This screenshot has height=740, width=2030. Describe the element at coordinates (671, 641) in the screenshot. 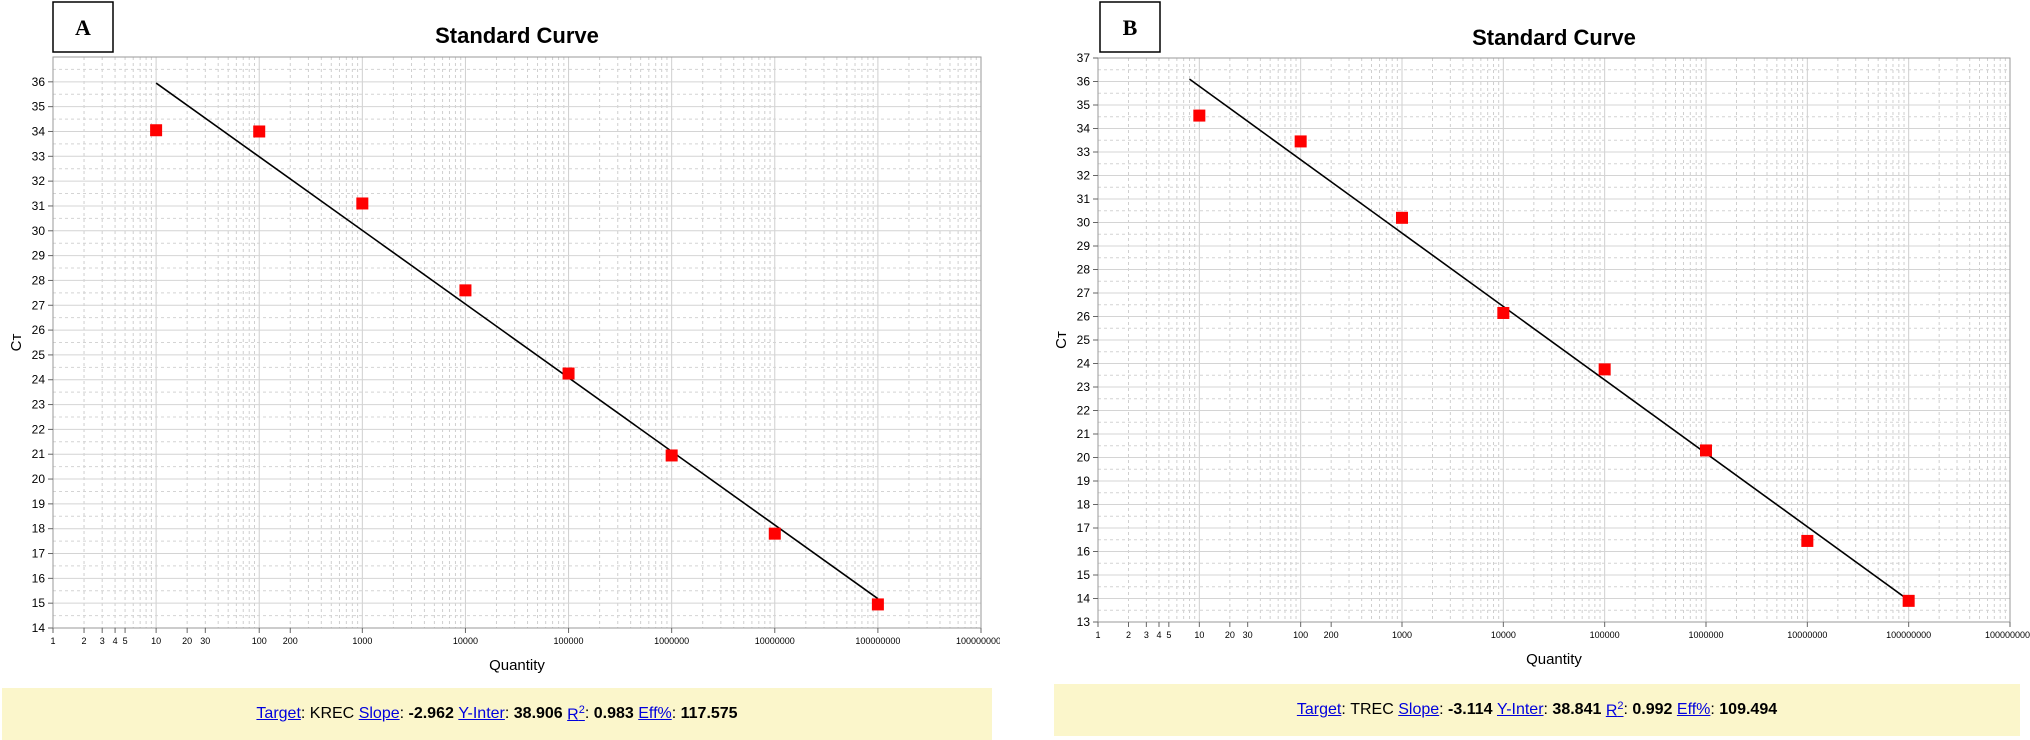

I see `x-tick-label: 1000000` at that location.